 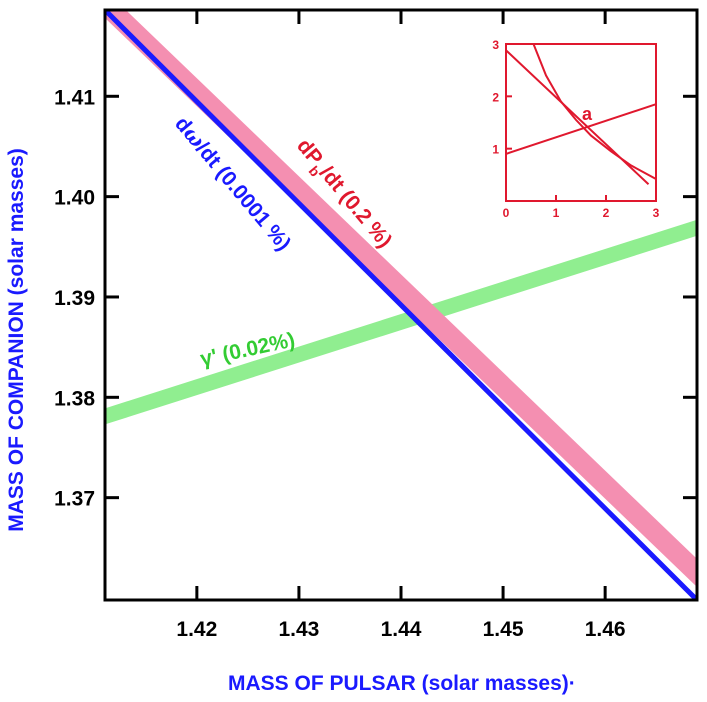 What do you see at coordinates (495, 45) in the screenshot?
I see `inset-y-tick-label: 3` at bounding box center [495, 45].